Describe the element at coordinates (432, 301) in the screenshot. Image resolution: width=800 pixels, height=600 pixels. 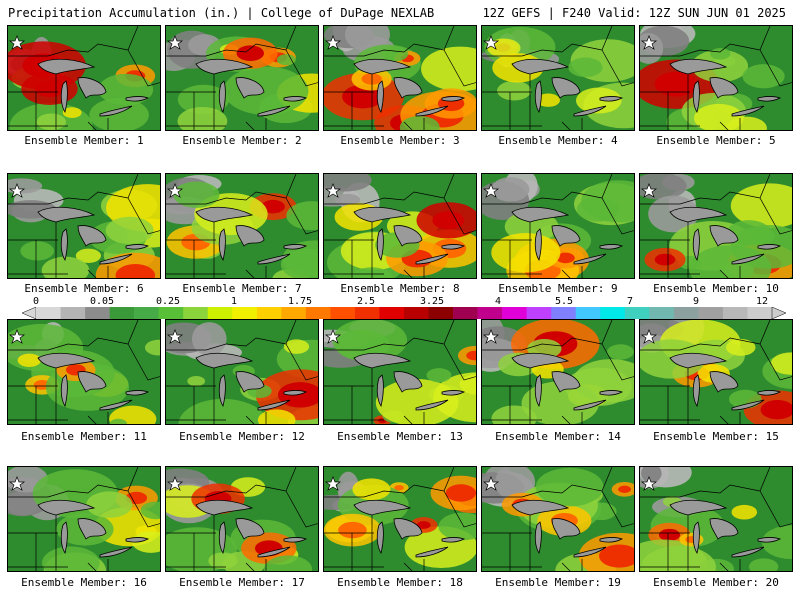
I see `colorbar-tick-label: 3.25` at that location.